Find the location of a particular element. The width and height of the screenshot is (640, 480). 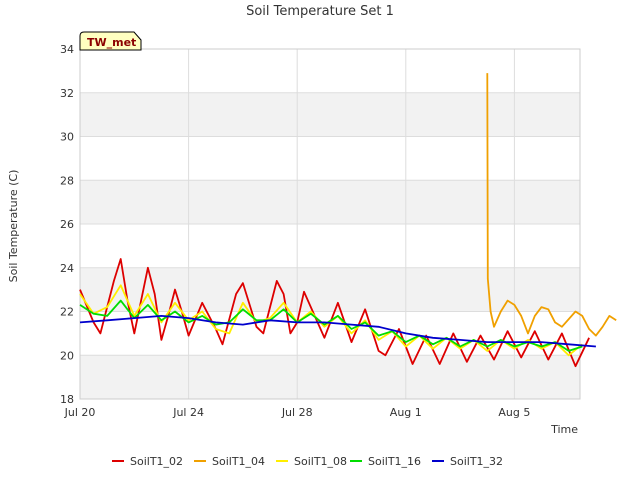

legend-label-SoilT1_08: SoilT1_08 is located at coordinates (320, 461).